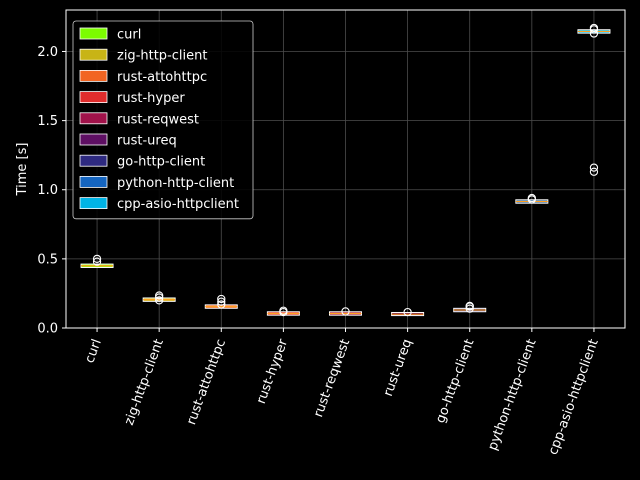  I want to click on legend-frame, so click(163, 120).